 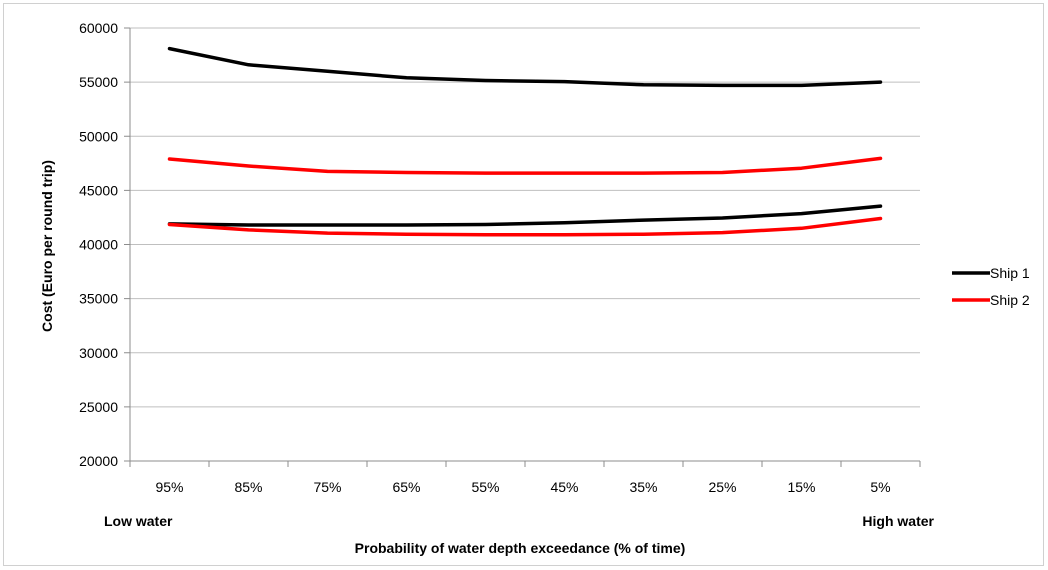 I want to click on y-axis-title: Cost (Euro per round trip), so click(x=47, y=246).